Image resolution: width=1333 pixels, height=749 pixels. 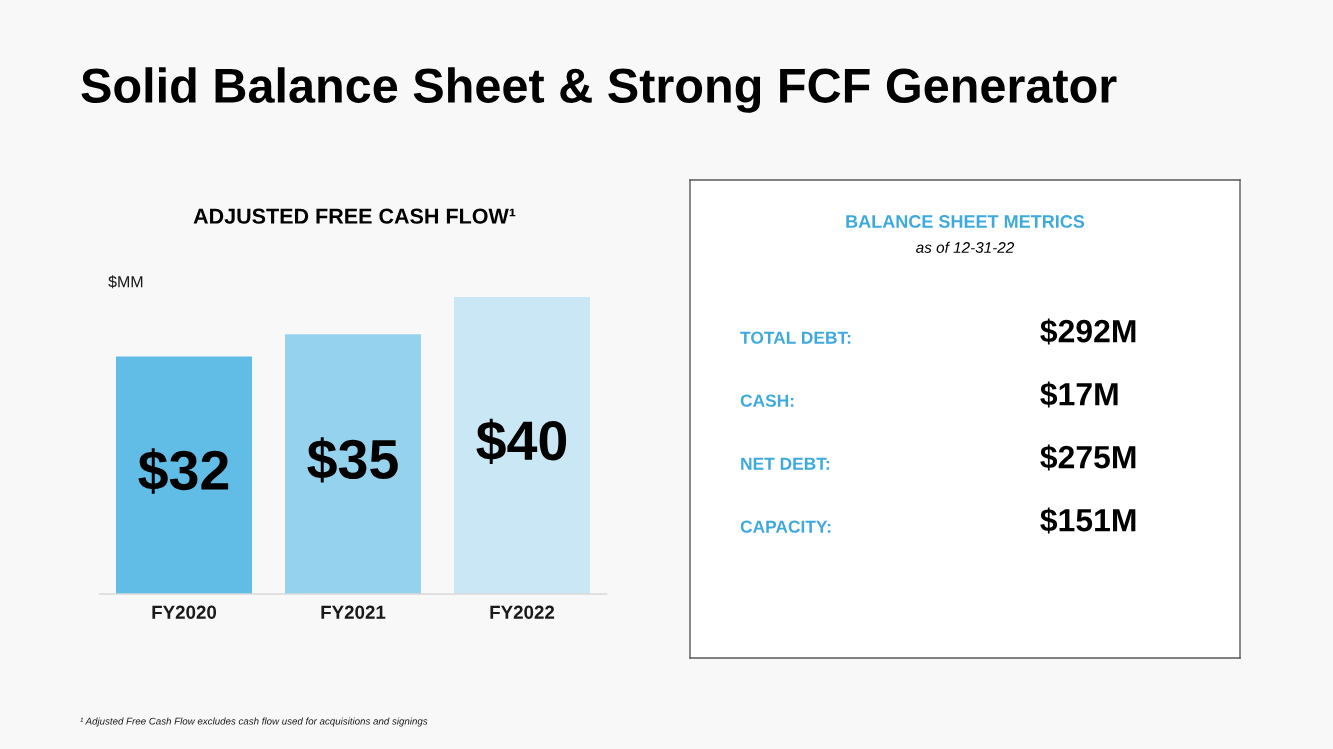 I want to click on x-tick-label: FY2021, so click(x=353, y=612).